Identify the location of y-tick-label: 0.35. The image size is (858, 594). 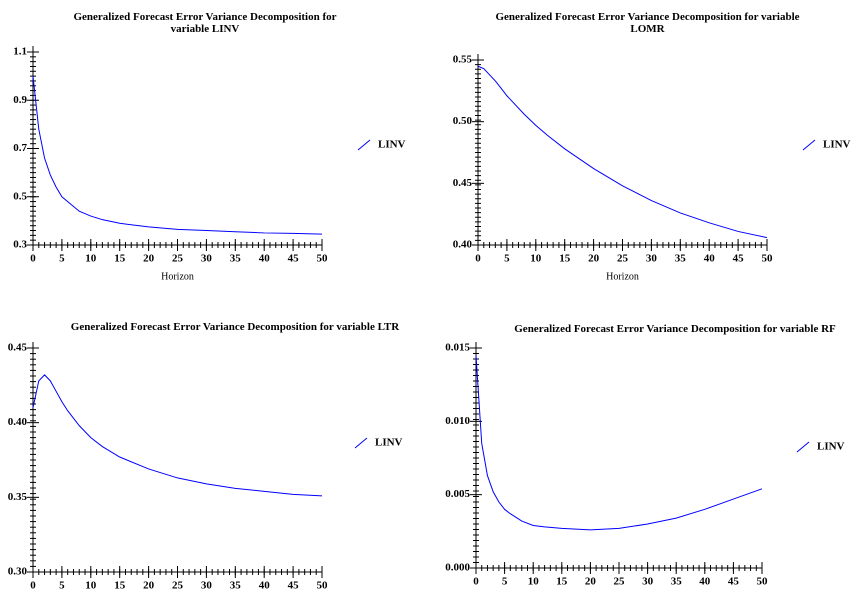
(18, 497).